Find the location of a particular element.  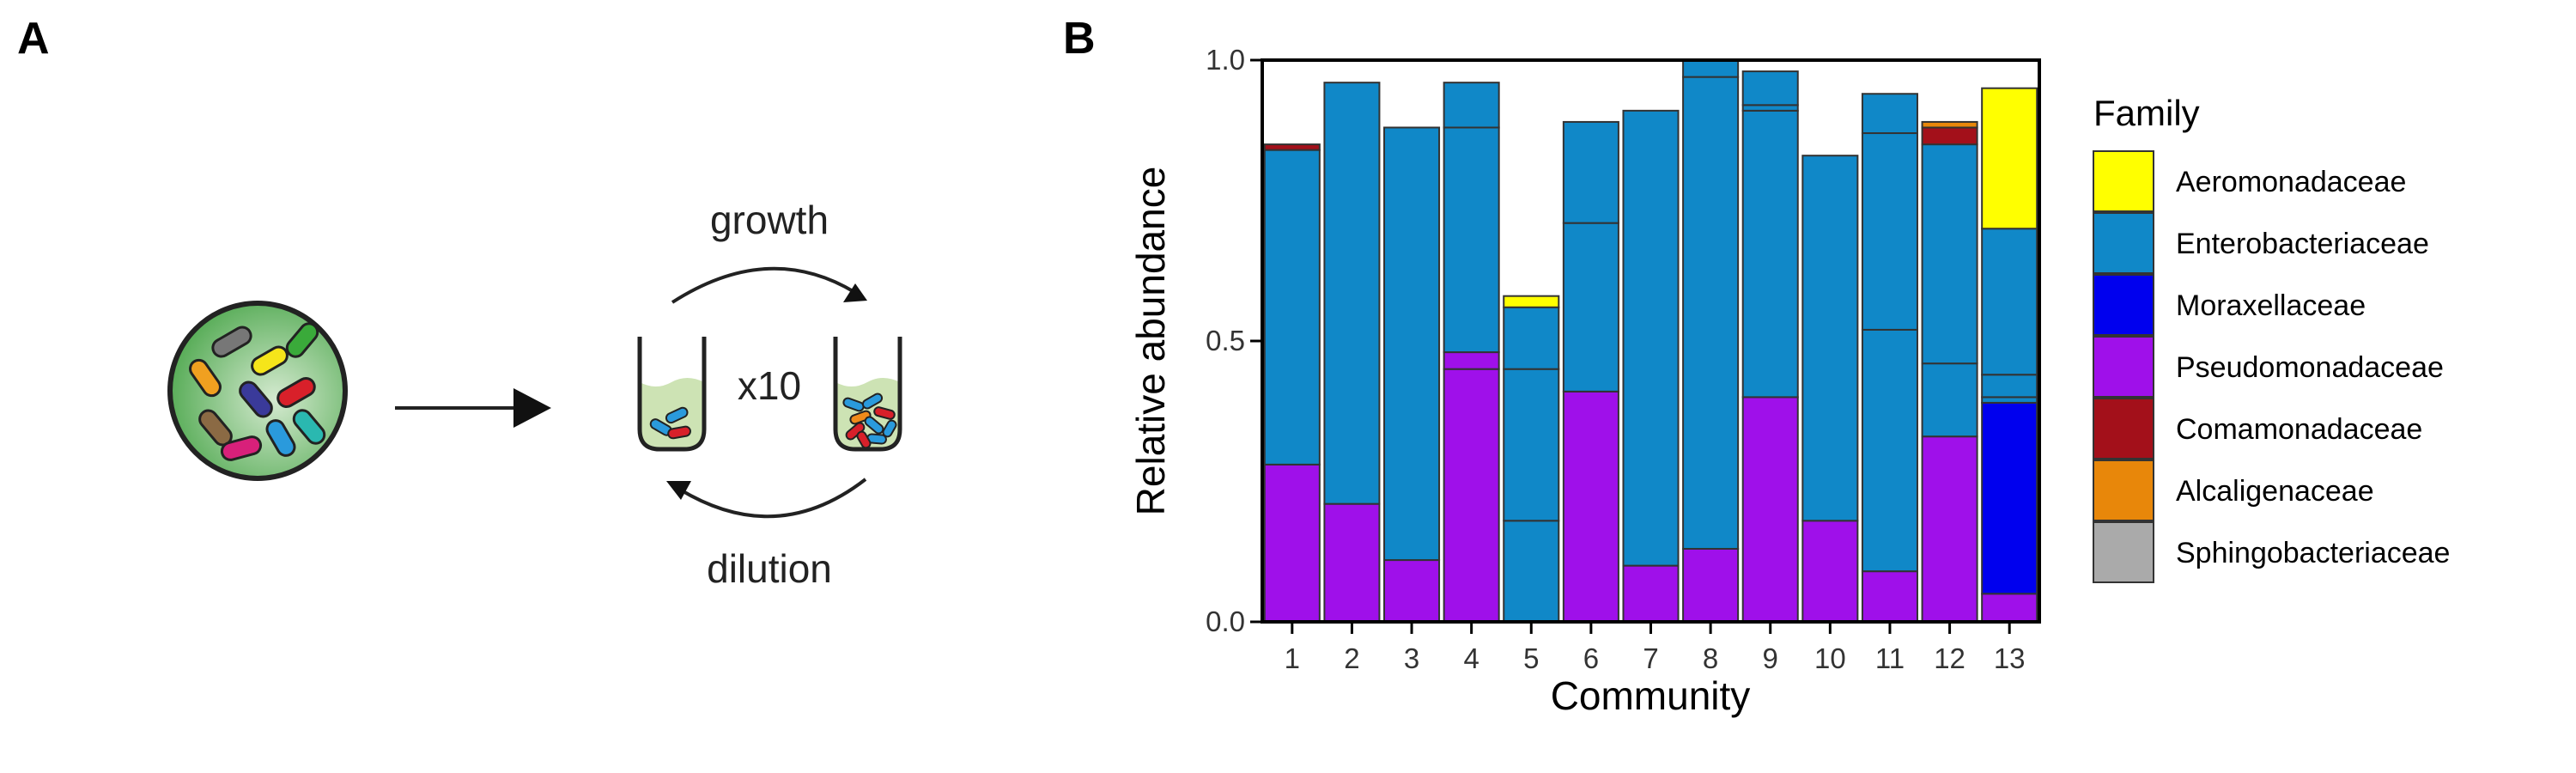

legend-label-pseudomonadaceae: Pseudomonadaceae is located at coordinates (2310, 367).